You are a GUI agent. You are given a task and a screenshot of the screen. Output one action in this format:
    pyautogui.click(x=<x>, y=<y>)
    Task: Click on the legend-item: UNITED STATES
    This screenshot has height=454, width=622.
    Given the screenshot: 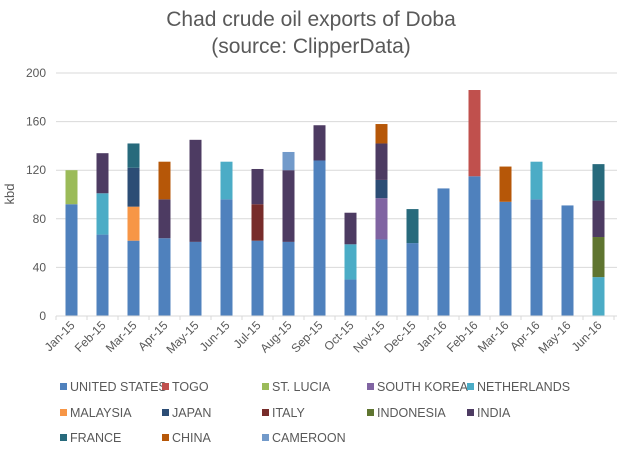 What is the action you would take?
    pyautogui.click(x=113, y=387)
    